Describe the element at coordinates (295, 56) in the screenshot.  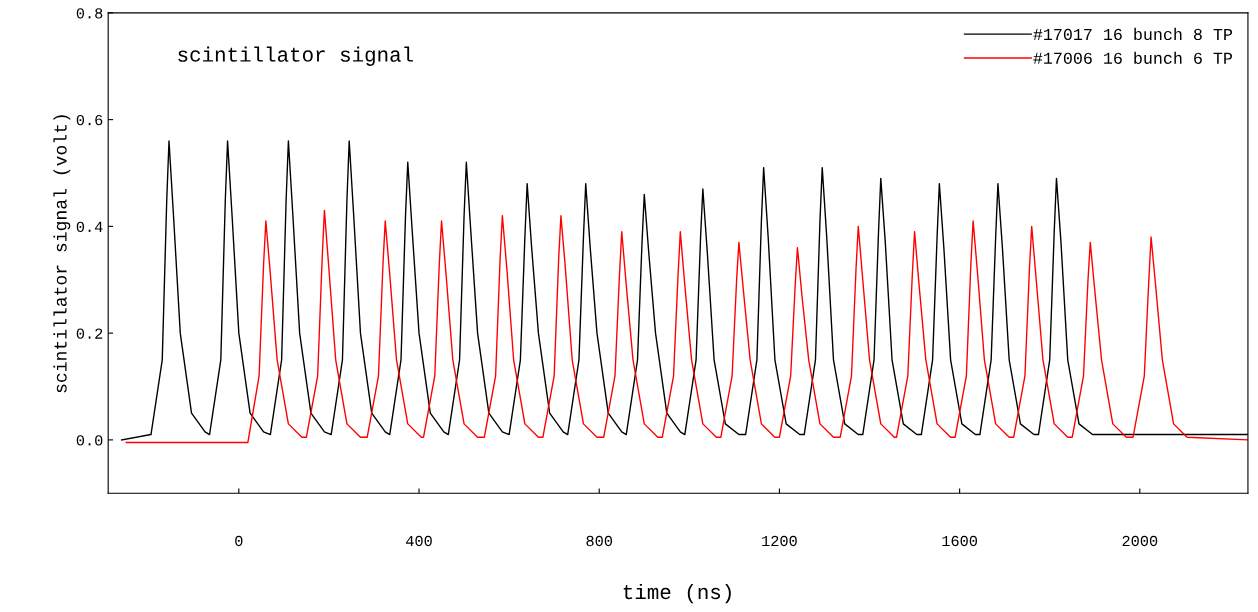
I see `annotation: scintillator signal` at that location.